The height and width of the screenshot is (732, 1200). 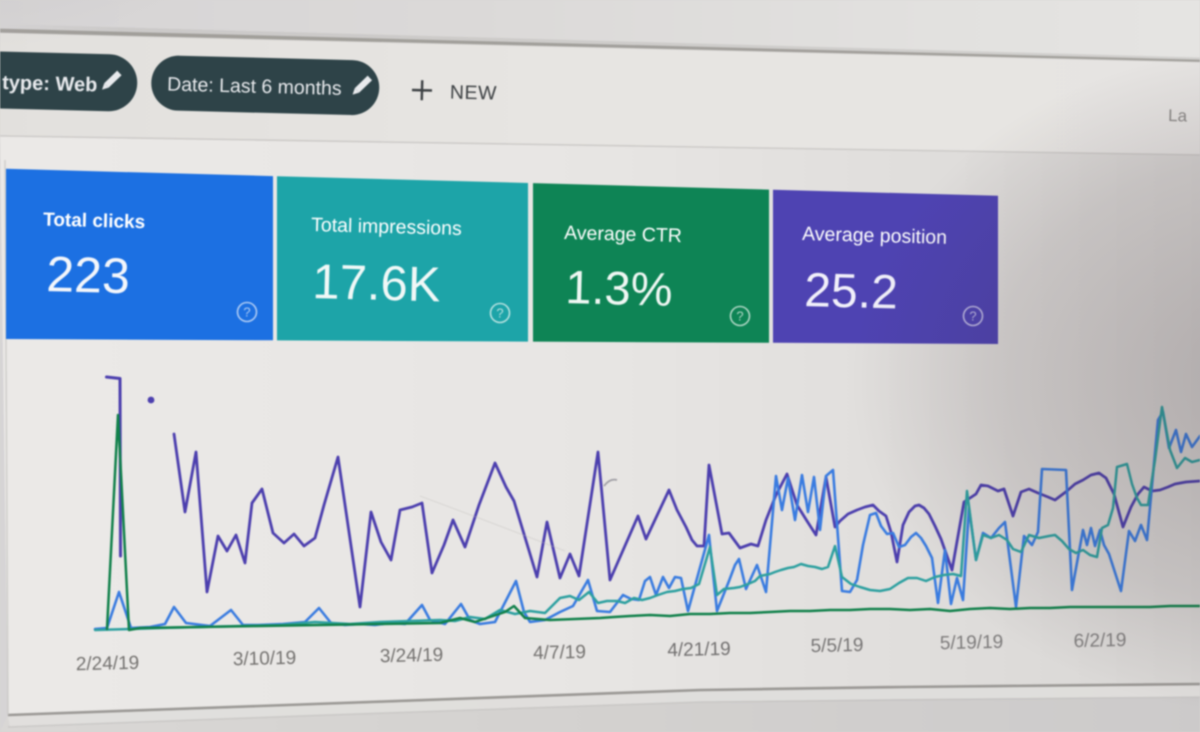 What do you see at coordinates (836, 646) in the screenshot?
I see `svg-text: 5/5/19` at bounding box center [836, 646].